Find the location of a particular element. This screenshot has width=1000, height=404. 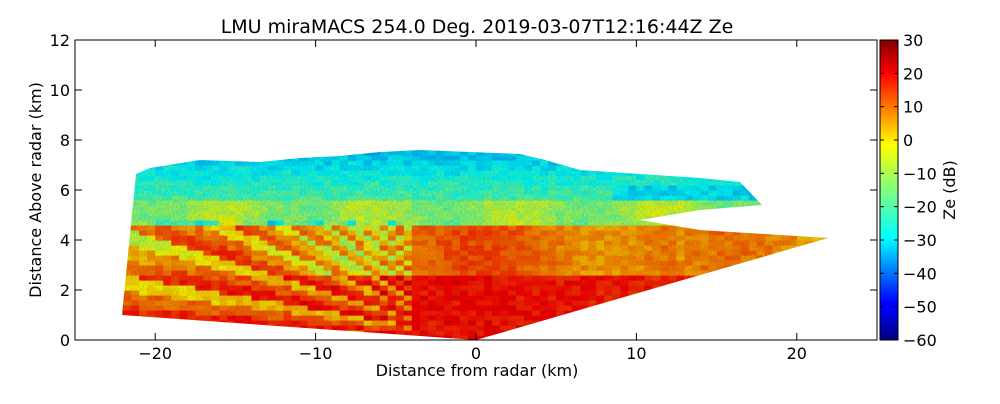

colorbar-tick-label: −50 is located at coordinates (920, 307).